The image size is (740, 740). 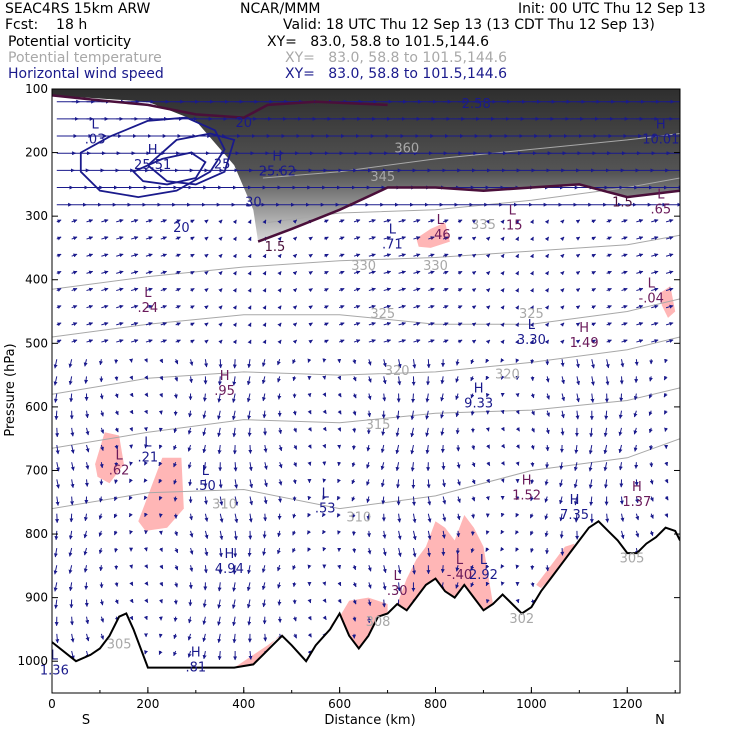 What do you see at coordinates (396, 58) in the screenshot?
I see `legend-theta-xy: XY= 83.0, 58.8 to 101.5,144.6` at bounding box center [396, 58].